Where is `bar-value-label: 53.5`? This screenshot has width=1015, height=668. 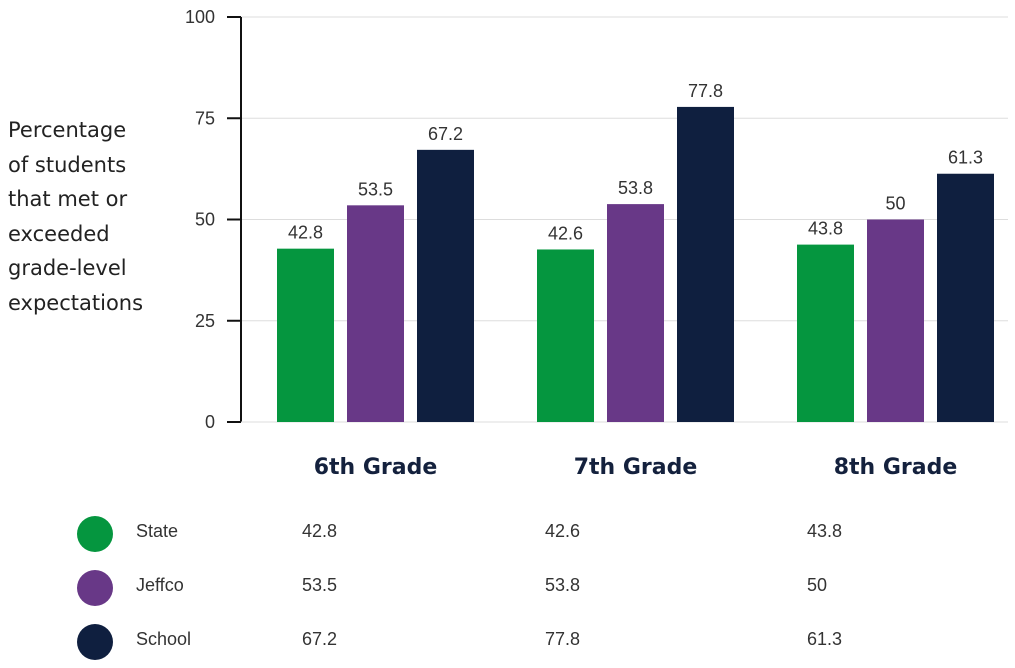 bar-value-label: 53.5 is located at coordinates (375, 189).